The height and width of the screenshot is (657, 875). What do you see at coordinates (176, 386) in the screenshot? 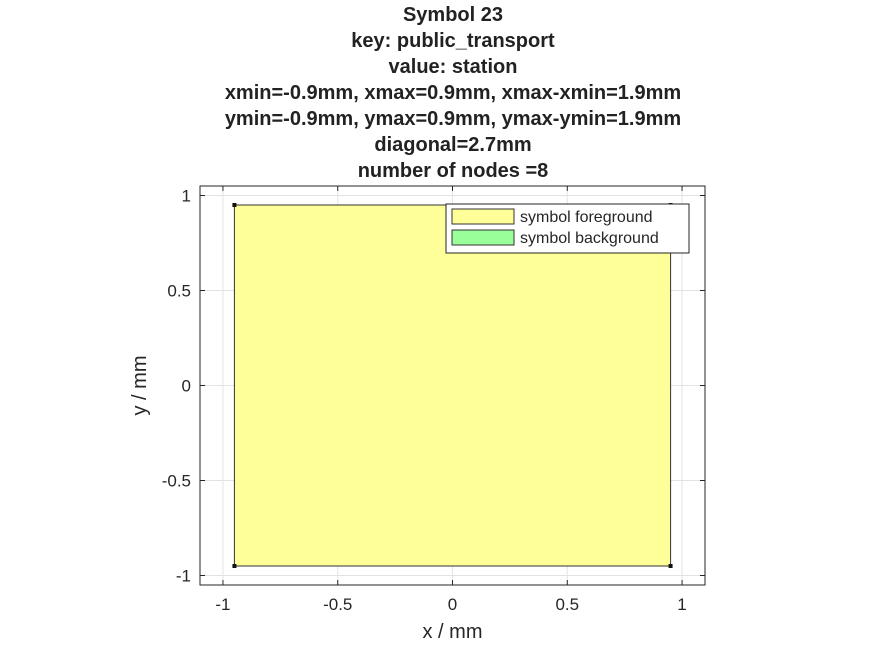
I see `y-tick-labels: -1 -0.5 0 0.5 1` at bounding box center [176, 386].